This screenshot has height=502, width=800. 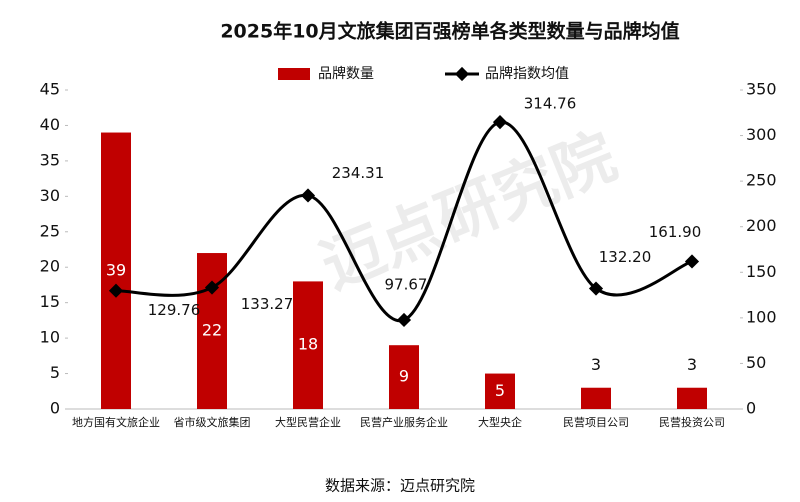 I want to click on legend-swatch, so click(x=294, y=74).